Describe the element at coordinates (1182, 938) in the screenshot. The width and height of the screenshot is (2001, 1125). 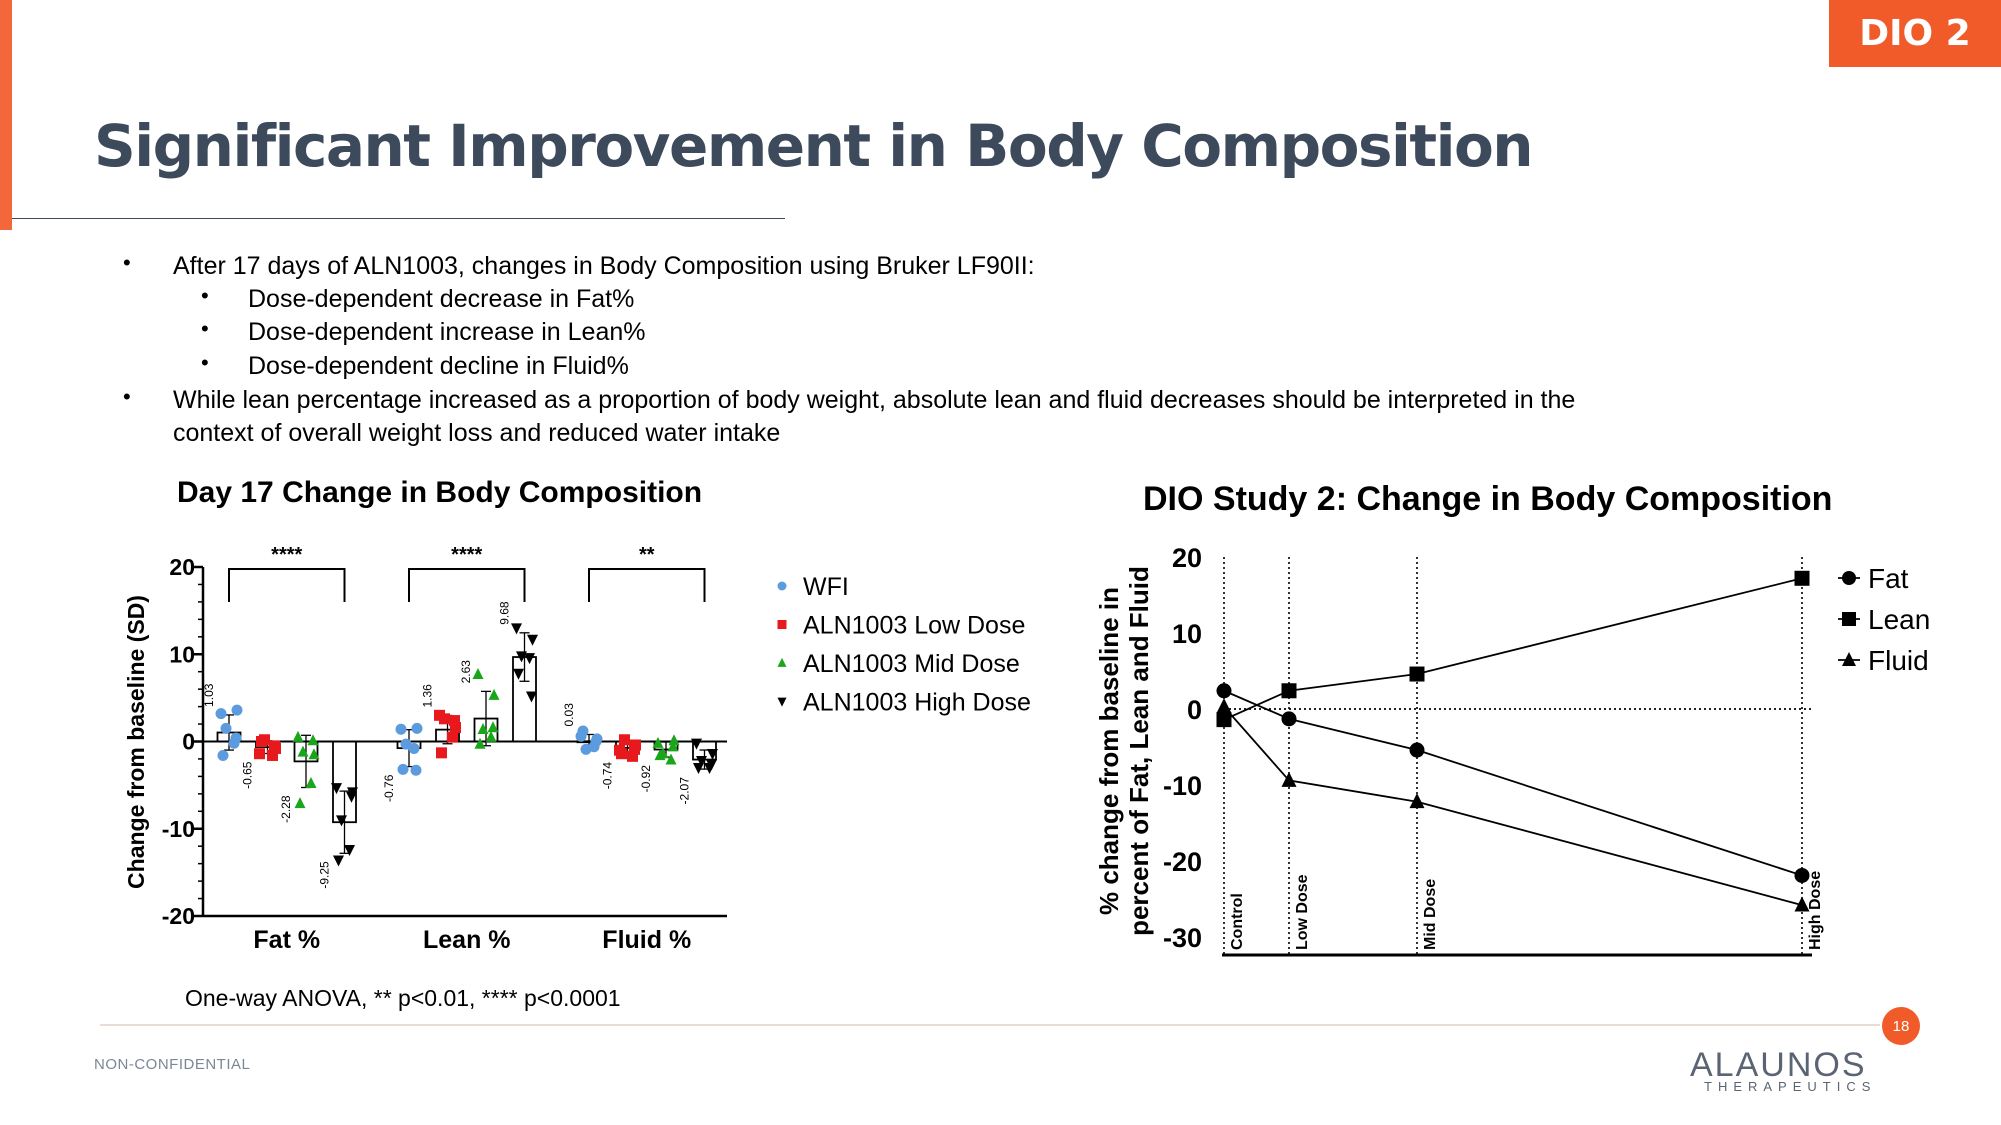
I see `y-tick-label: -30` at that location.